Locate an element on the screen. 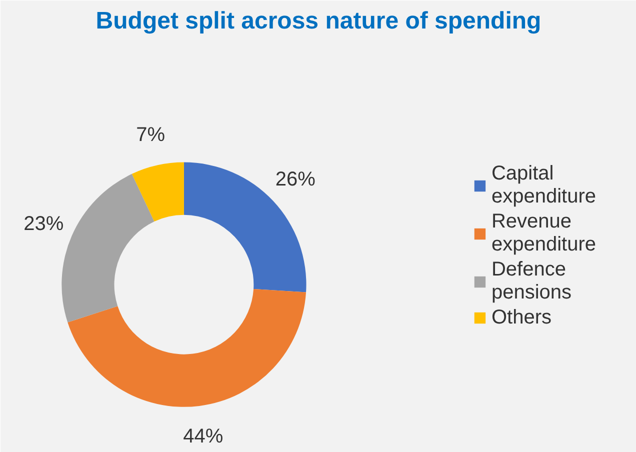  legend-label: Defence pensions is located at coordinates (531, 281).